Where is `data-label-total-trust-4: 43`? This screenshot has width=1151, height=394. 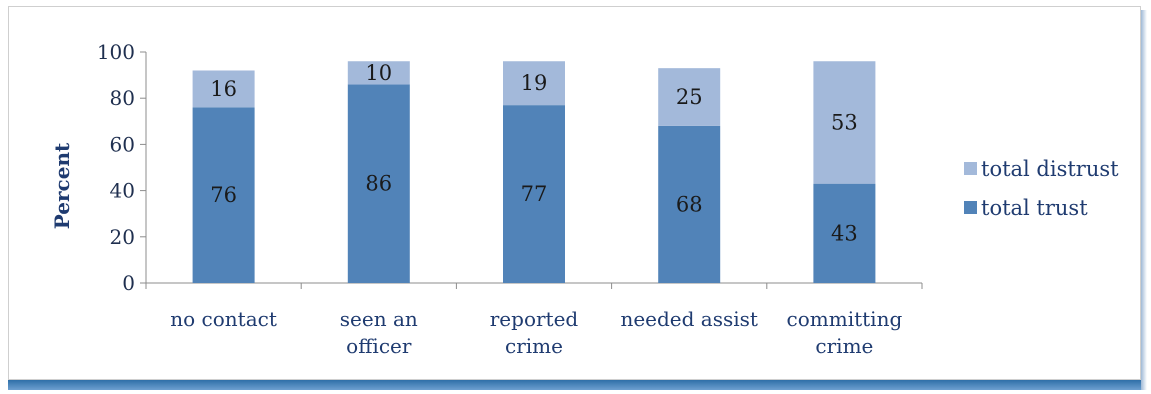
data-label-total-trust-4: 43 is located at coordinates (844, 233).